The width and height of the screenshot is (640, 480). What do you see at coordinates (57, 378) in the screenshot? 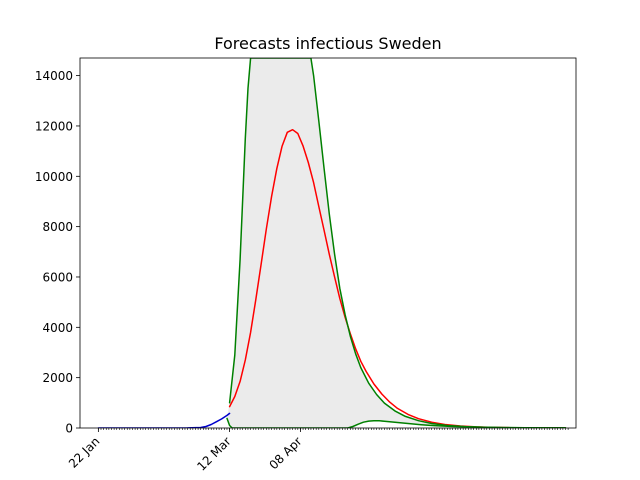
I see `y-tick-label: 2000` at bounding box center [57, 378].